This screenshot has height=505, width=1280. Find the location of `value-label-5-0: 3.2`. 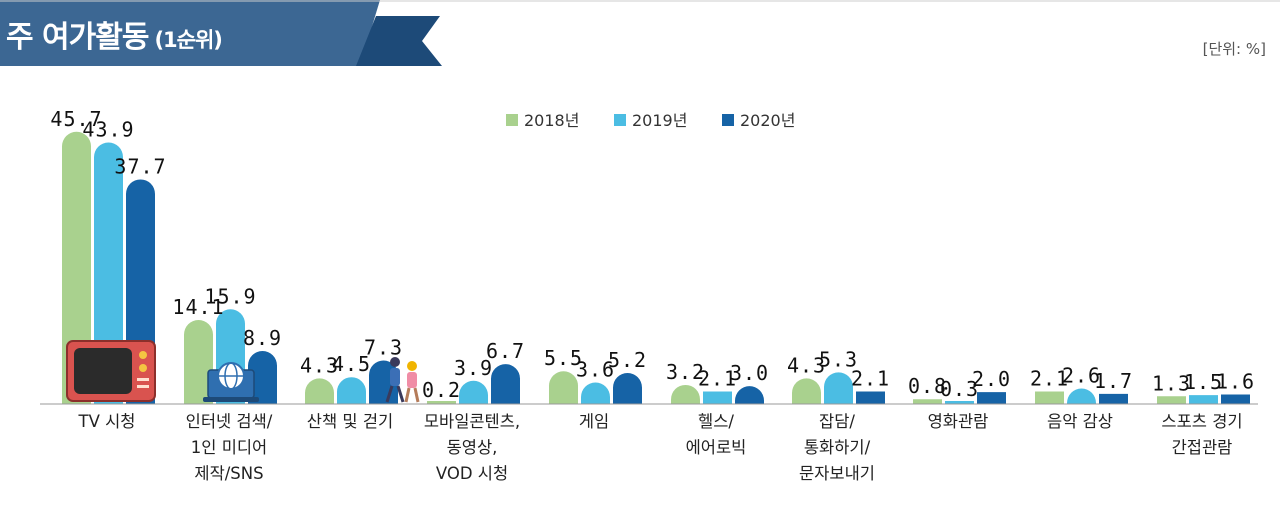

value-label-5-0: 3.2 is located at coordinates (685, 372).